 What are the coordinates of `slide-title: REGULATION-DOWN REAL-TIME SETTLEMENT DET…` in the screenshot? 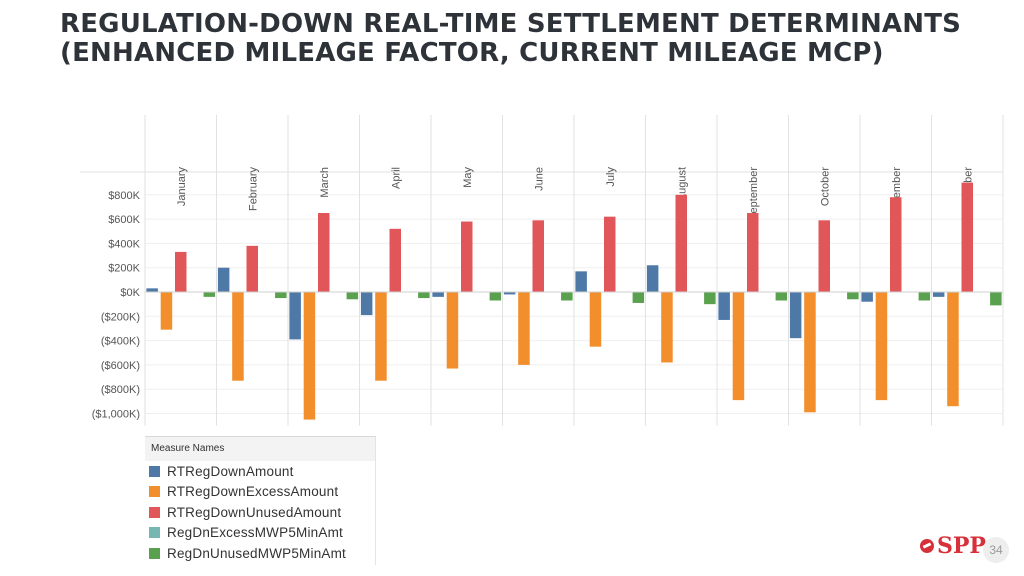 It's located at (511, 38).